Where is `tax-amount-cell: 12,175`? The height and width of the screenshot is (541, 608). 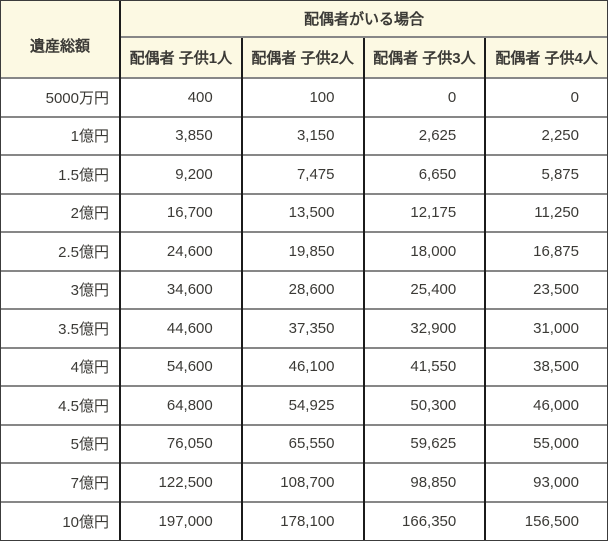 tax-amount-cell: 12,175 is located at coordinates (424, 212).